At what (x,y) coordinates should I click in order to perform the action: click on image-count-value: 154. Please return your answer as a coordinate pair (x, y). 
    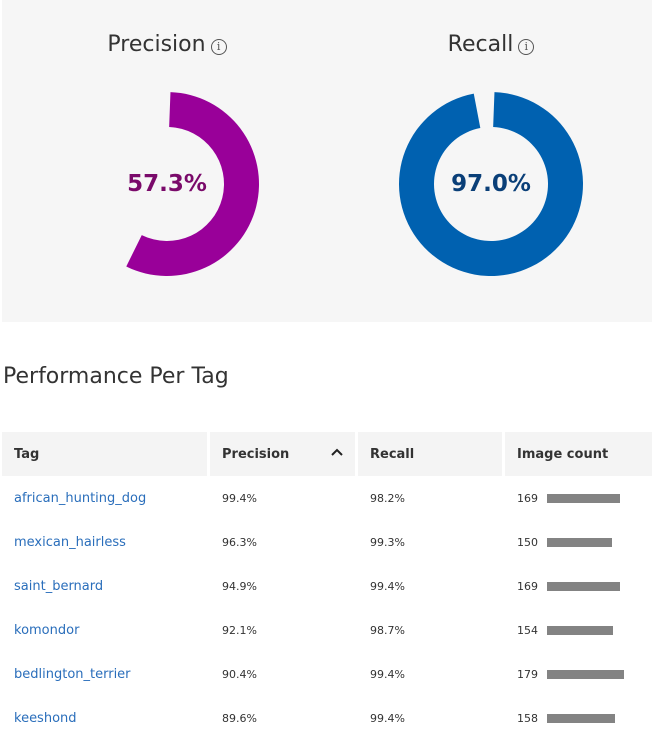
    Looking at the image, I should click on (527, 630).